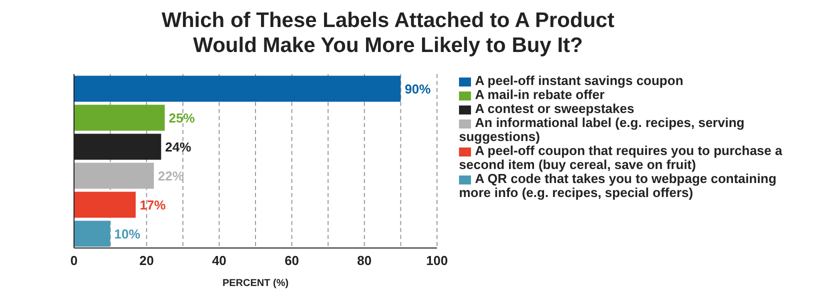 The height and width of the screenshot is (300, 826). Describe the element at coordinates (617, 185) in the screenshot. I see `legend-label: A QR code that takes you to webpage containing more info (e.g. recipes, special offers)` at that location.